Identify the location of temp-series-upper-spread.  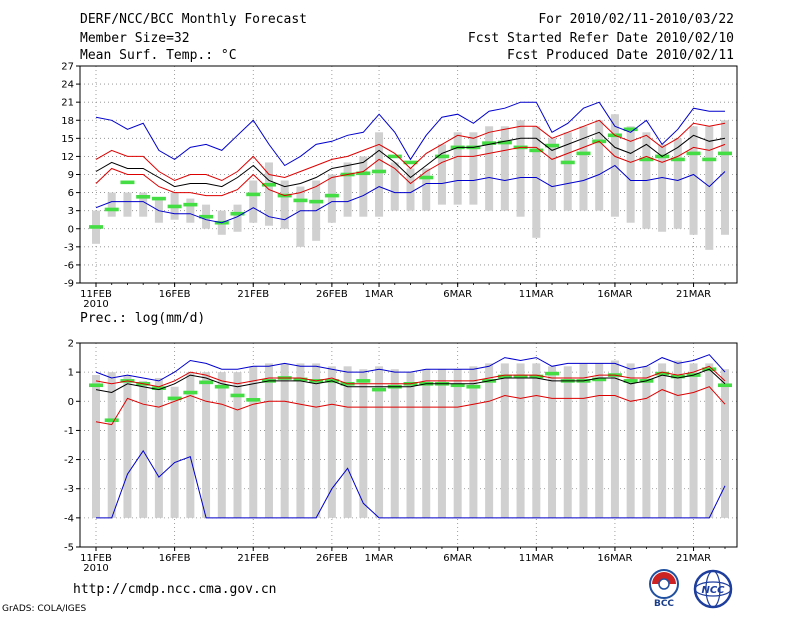
(410, 150).